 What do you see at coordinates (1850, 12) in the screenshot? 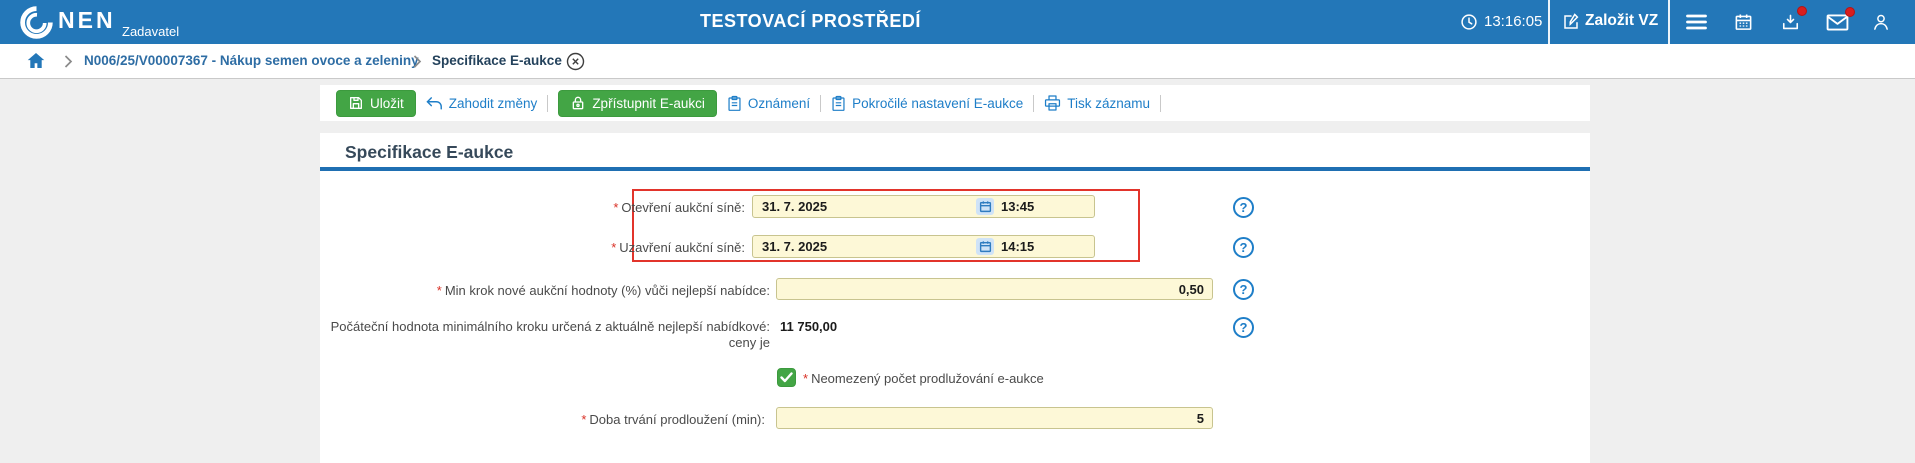
I see `messages-badge` at bounding box center [1850, 12].